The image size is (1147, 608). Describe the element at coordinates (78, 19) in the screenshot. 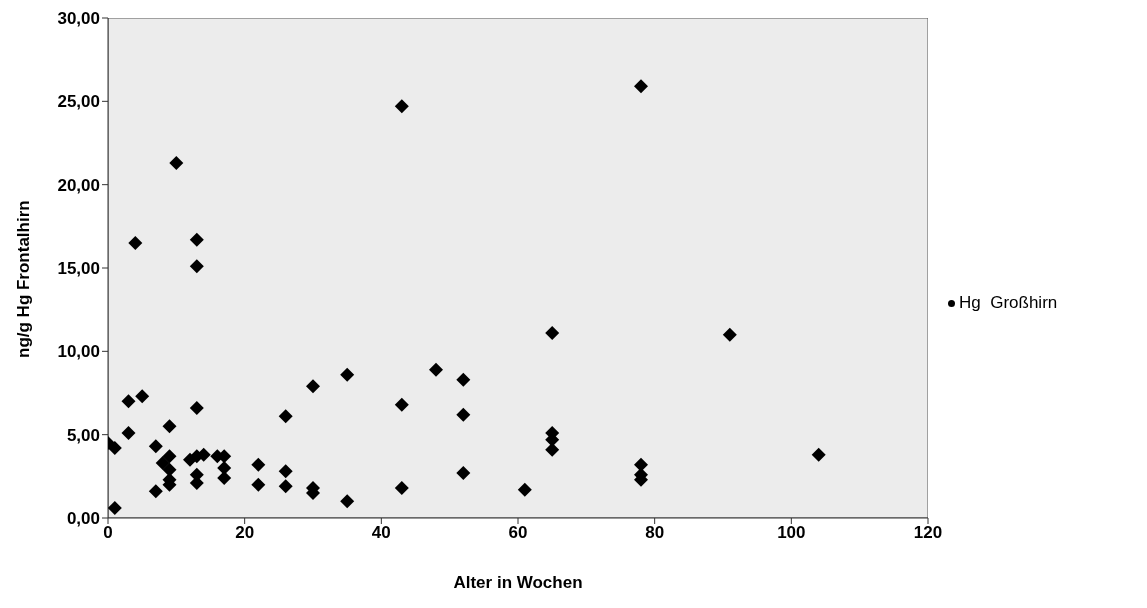

I see `y-tick-label: 30,00` at that location.